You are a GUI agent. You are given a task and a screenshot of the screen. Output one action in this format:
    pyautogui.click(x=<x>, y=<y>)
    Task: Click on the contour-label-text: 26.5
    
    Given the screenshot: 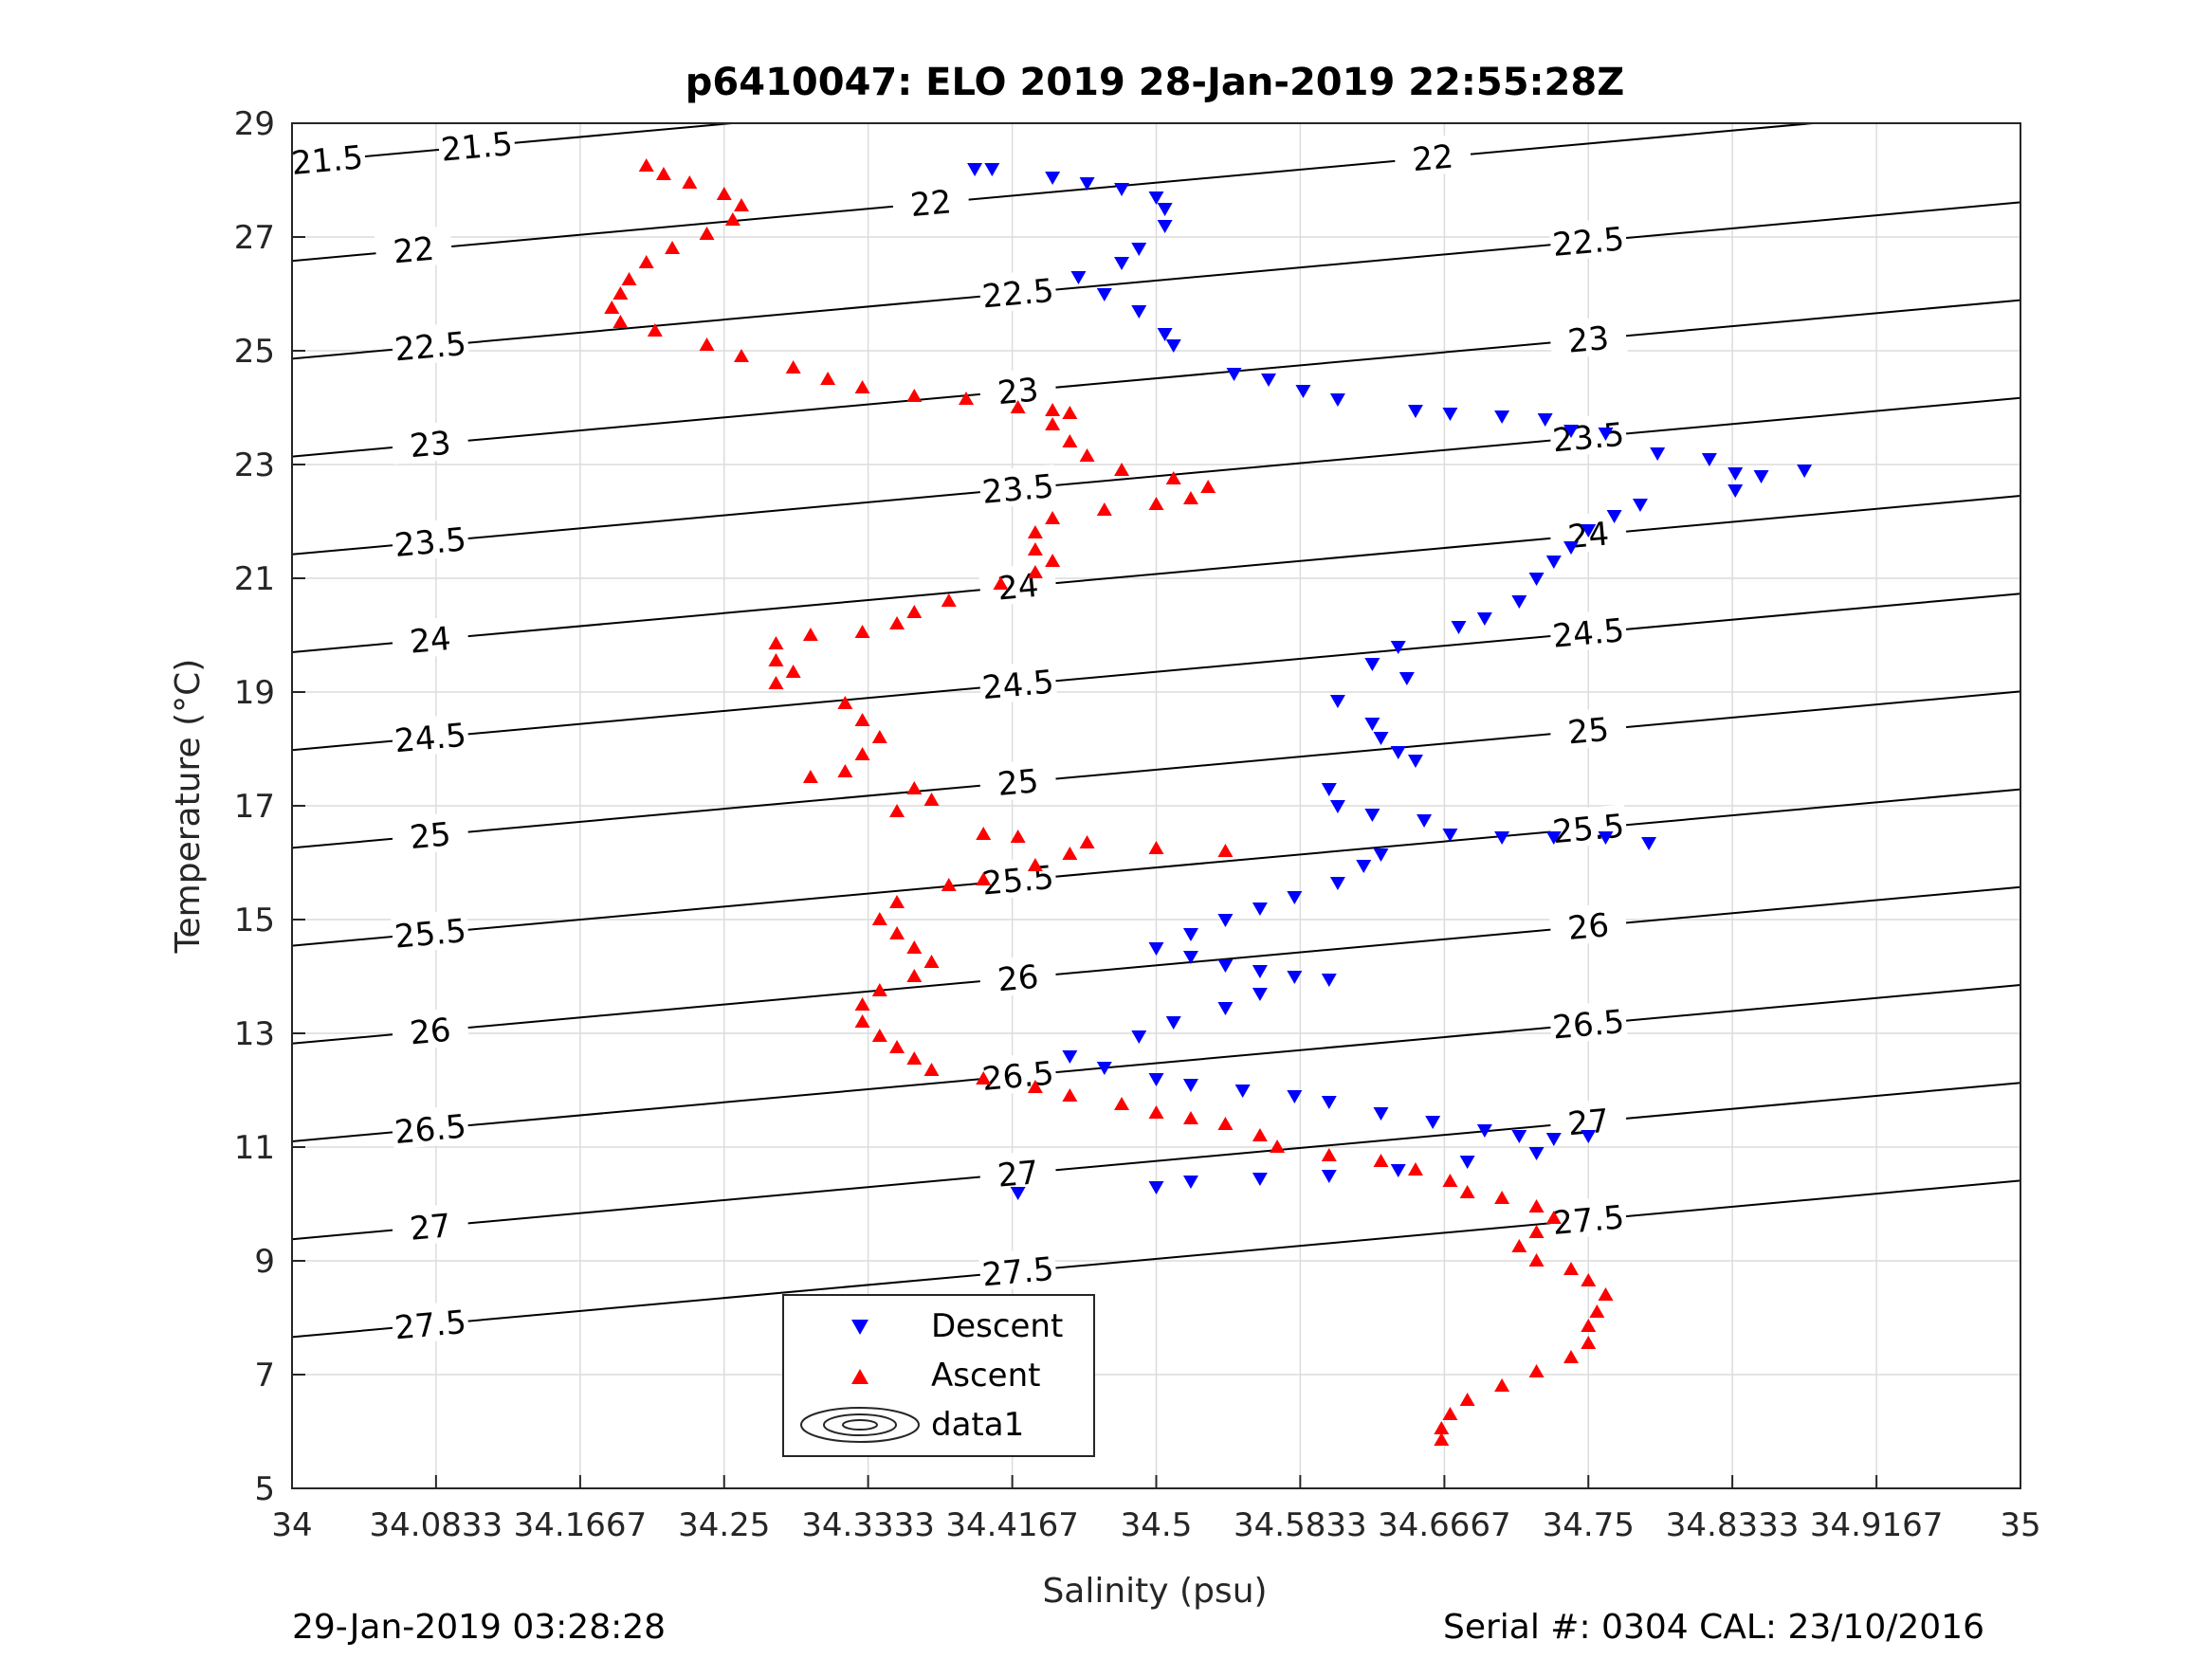 What is the action you would take?
    pyautogui.click(x=430, y=1129)
    